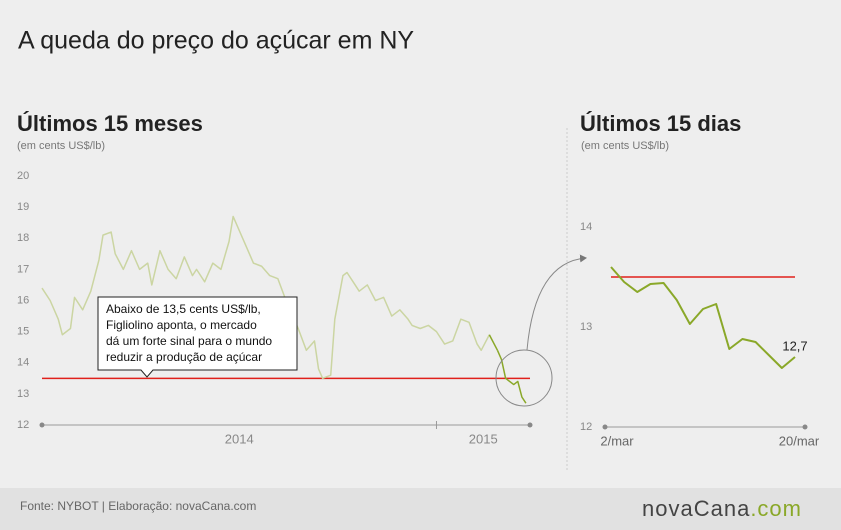 The width and height of the screenshot is (841, 530). What do you see at coordinates (23, 238) in the screenshot?
I see `y-tick-label: 18` at bounding box center [23, 238].